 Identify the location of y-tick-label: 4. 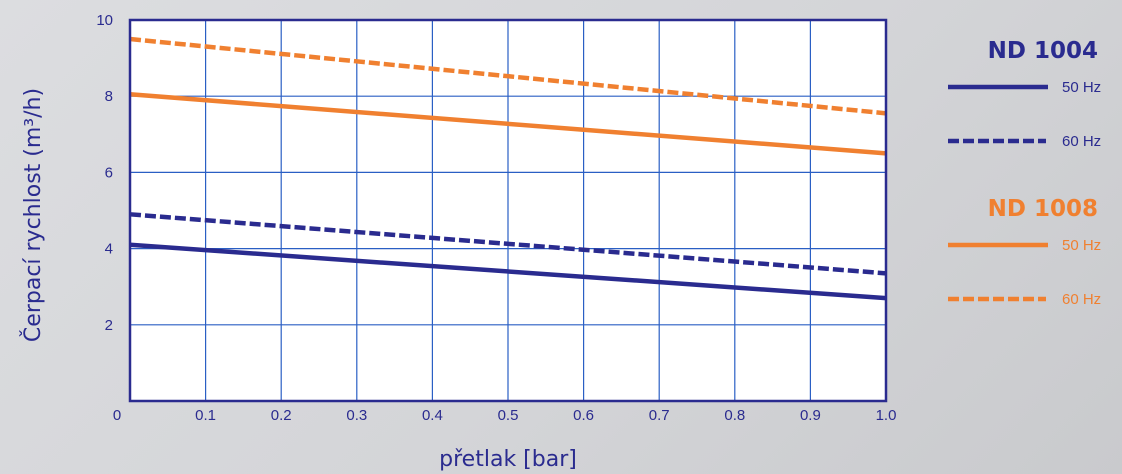
(109, 249).